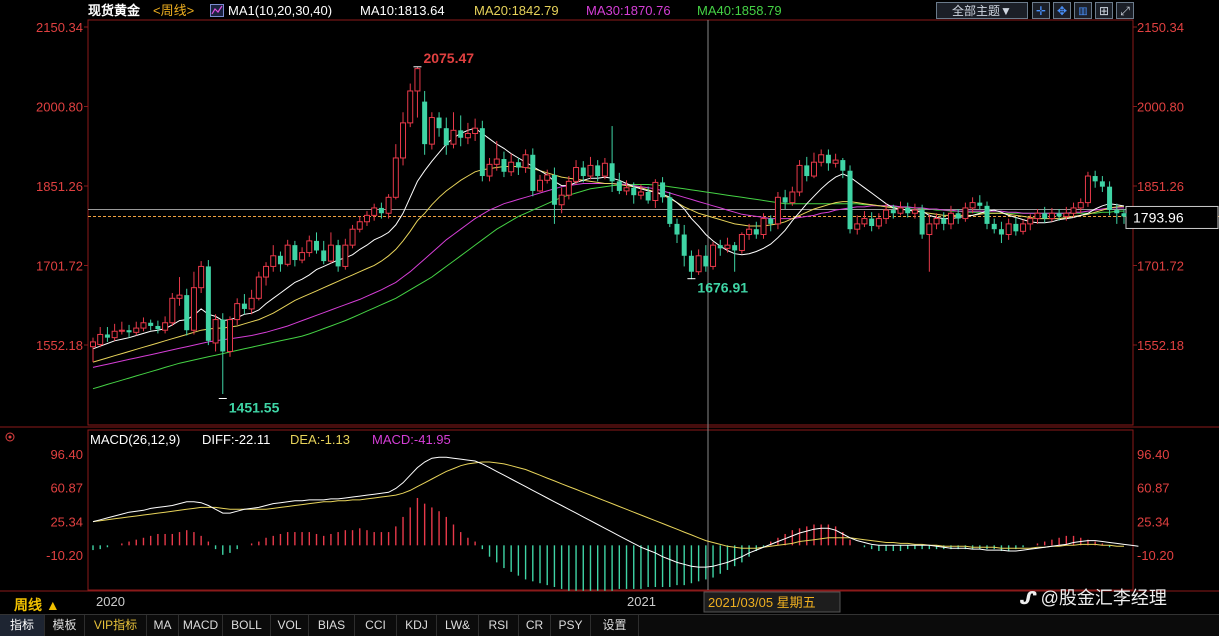 The height and width of the screenshot is (636, 1219). What do you see at coordinates (66, 488) in the screenshot?
I see `macd-tick-left: 60.87` at bounding box center [66, 488].